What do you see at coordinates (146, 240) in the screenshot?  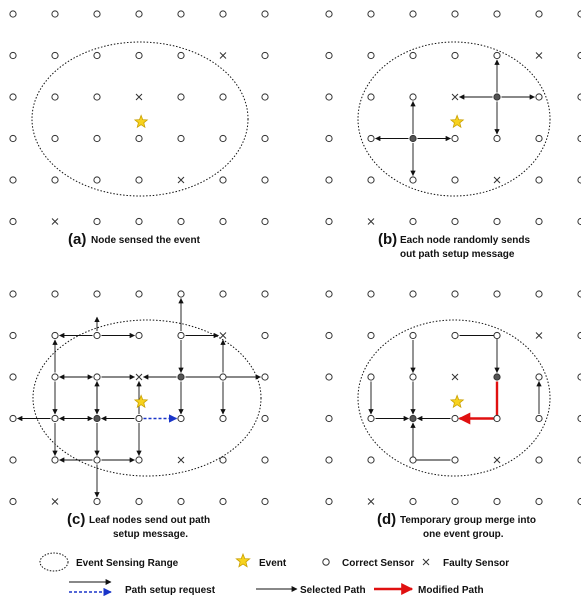 I see `caption-a-line-1: Node sensed the event` at bounding box center [146, 240].